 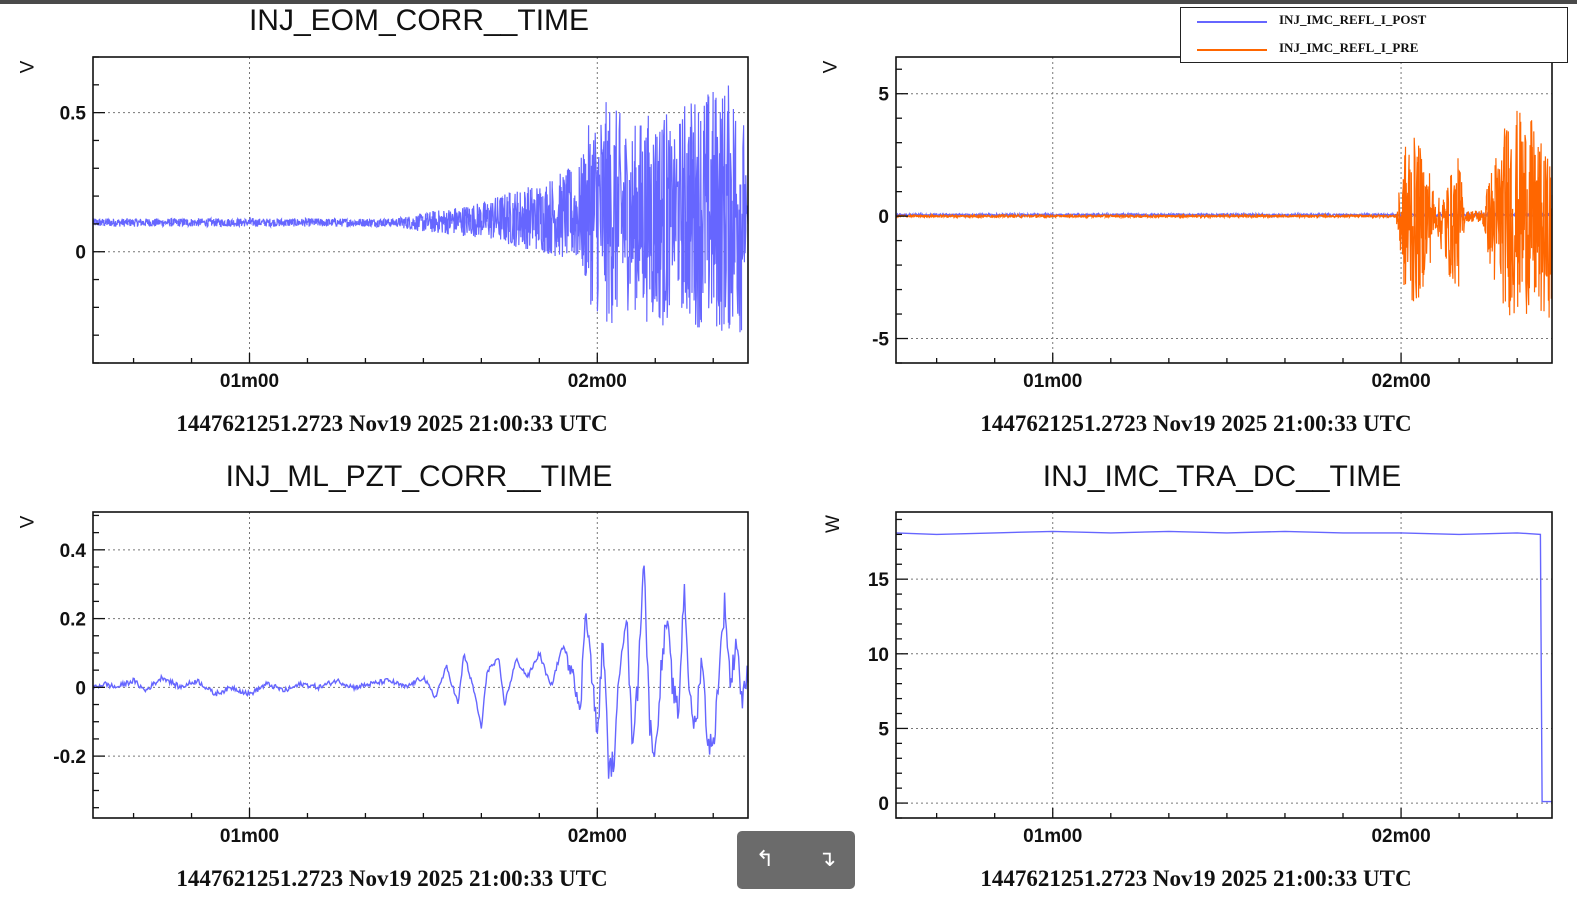 What do you see at coordinates (880, 340) in the screenshot?
I see `y-tick-label: -5` at bounding box center [880, 340].